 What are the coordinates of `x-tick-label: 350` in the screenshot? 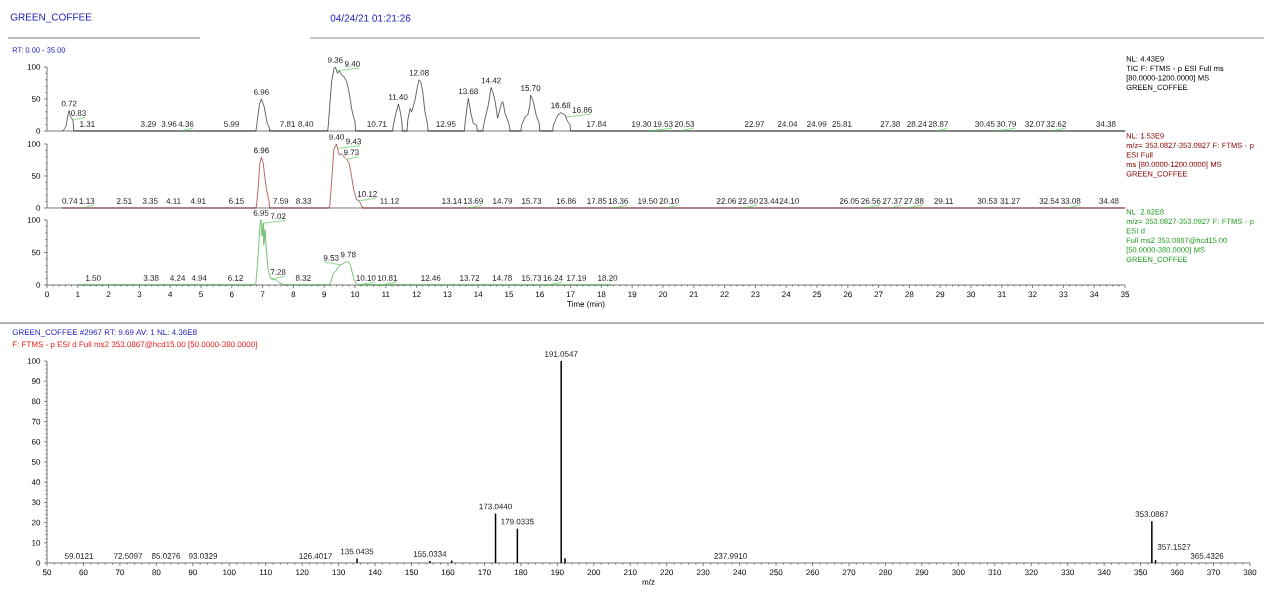 It's located at (1140, 572).